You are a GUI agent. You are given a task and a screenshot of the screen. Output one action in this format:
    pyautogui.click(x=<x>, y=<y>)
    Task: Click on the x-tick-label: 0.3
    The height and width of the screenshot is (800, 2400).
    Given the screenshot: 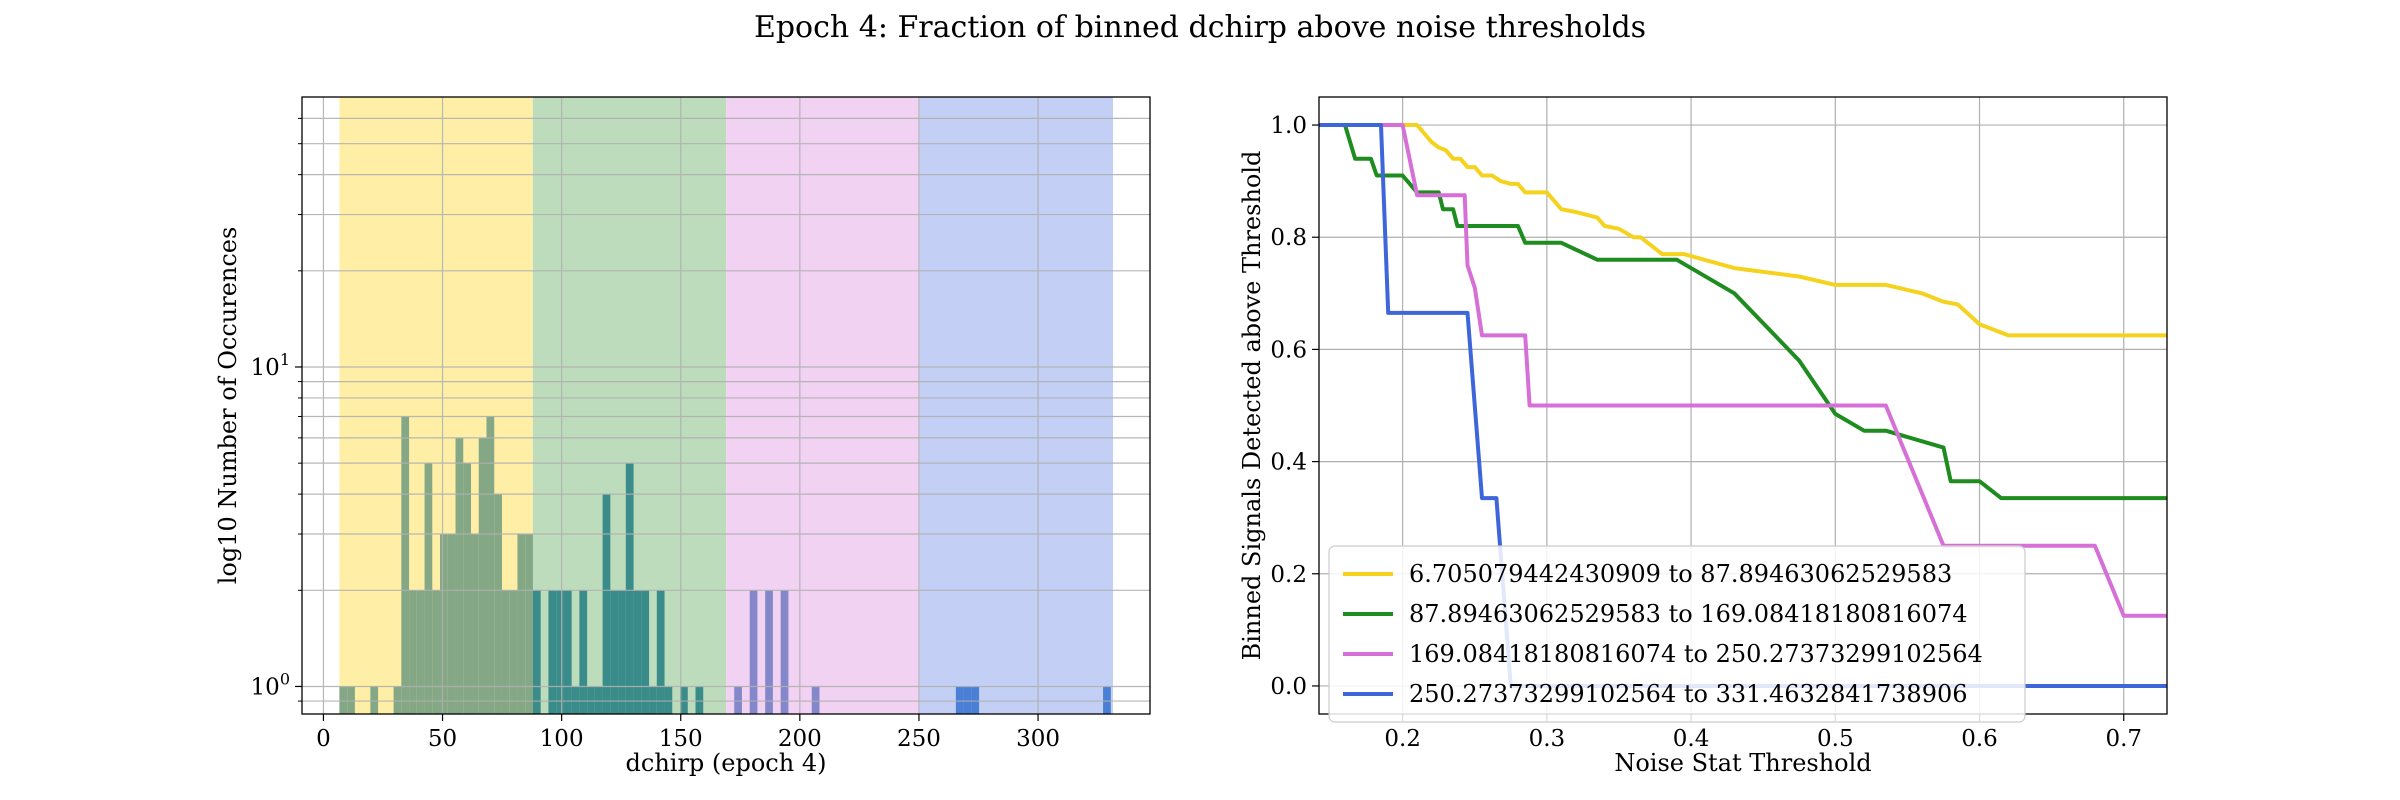 What is the action you would take?
    pyautogui.click(x=1547, y=739)
    